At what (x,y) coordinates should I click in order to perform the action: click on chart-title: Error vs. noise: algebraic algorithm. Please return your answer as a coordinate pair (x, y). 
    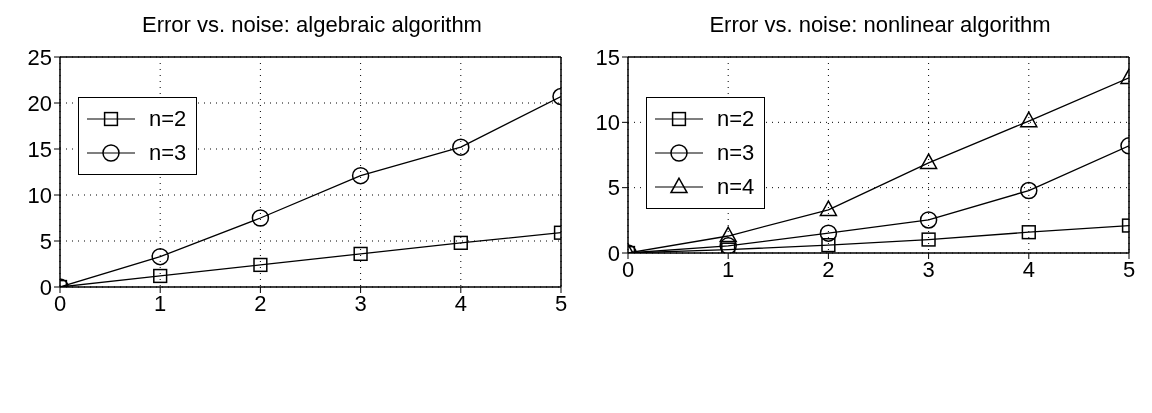
    Looking at the image, I should click on (312, 25).